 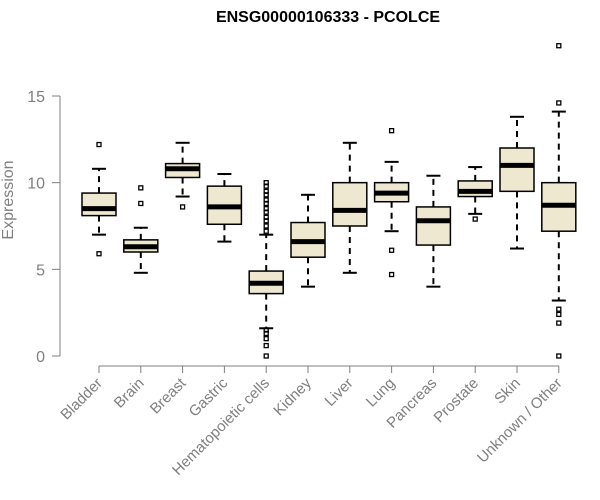 I want to click on box-liver, so click(x=350, y=207).